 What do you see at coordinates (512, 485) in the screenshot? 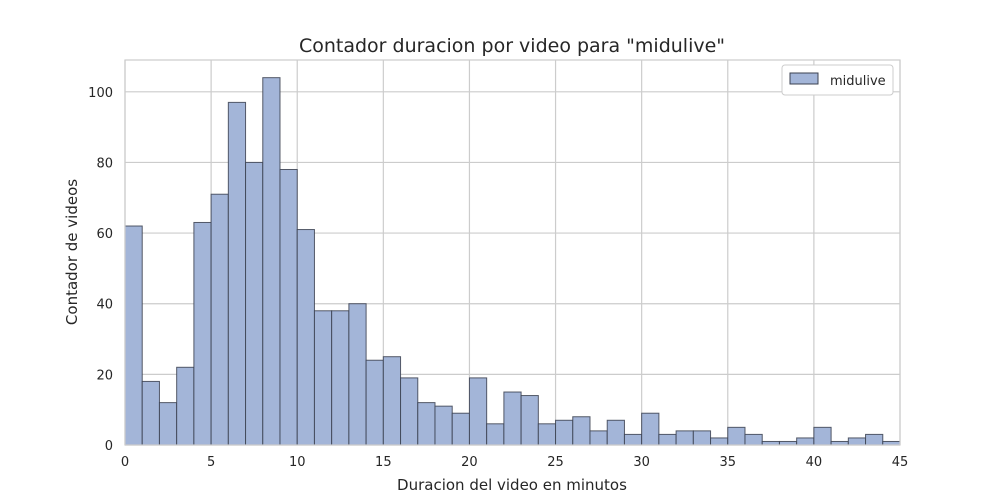
I see `x-axis-label: Duracion del video en minutos` at bounding box center [512, 485].